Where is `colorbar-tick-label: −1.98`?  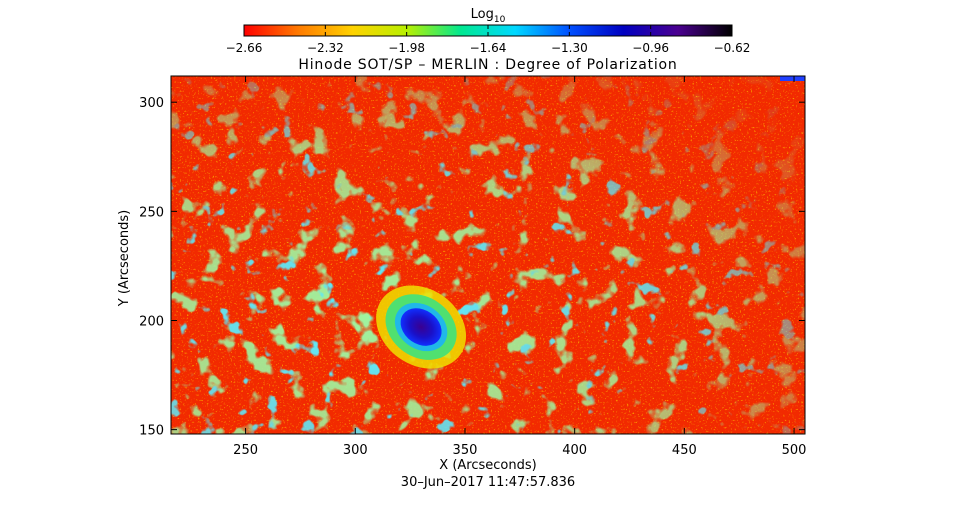 colorbar-tick-label: −1.98 is located at coordinates (406, 48).